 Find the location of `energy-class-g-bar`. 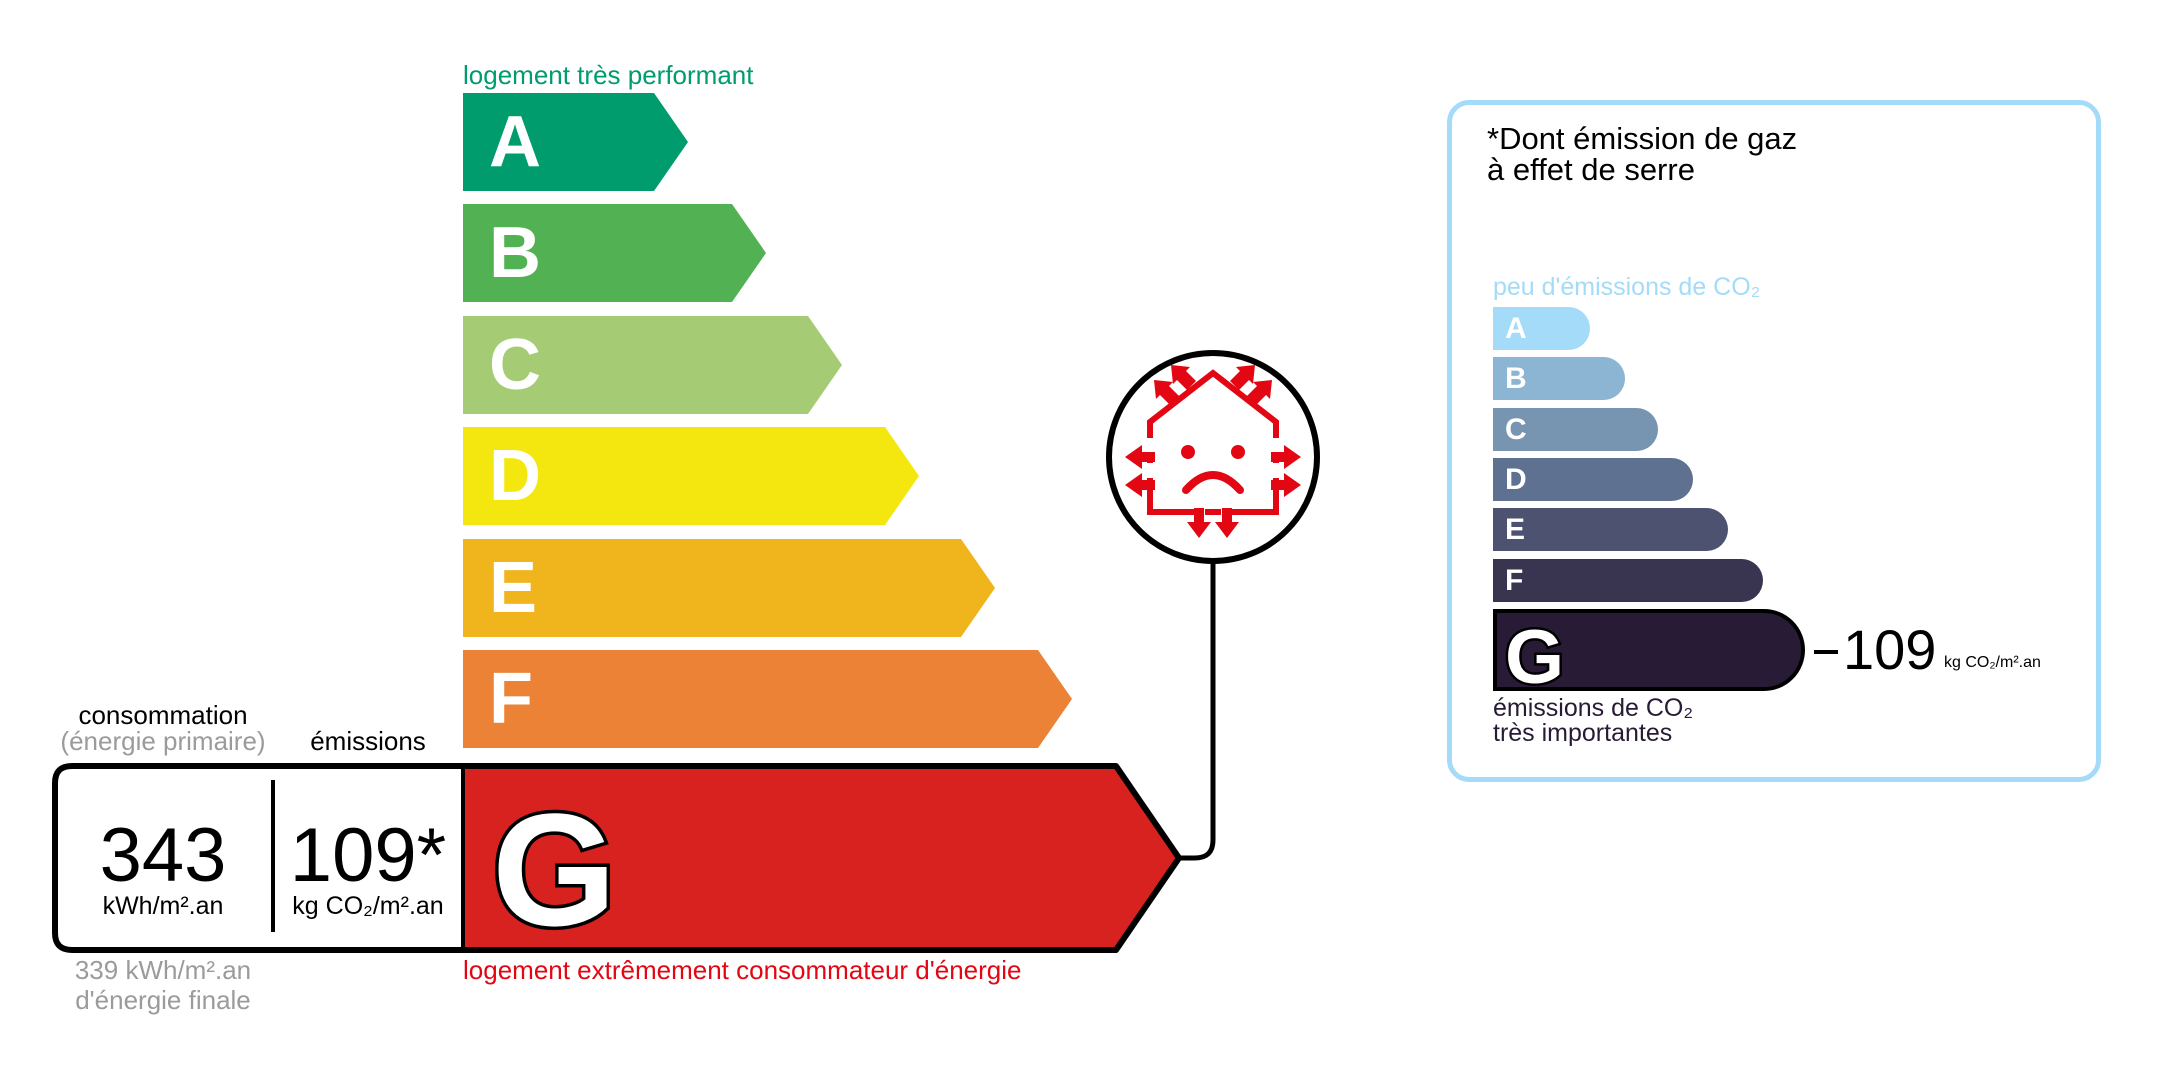

energy-class-g-bar is located at coordinates (821, 858).